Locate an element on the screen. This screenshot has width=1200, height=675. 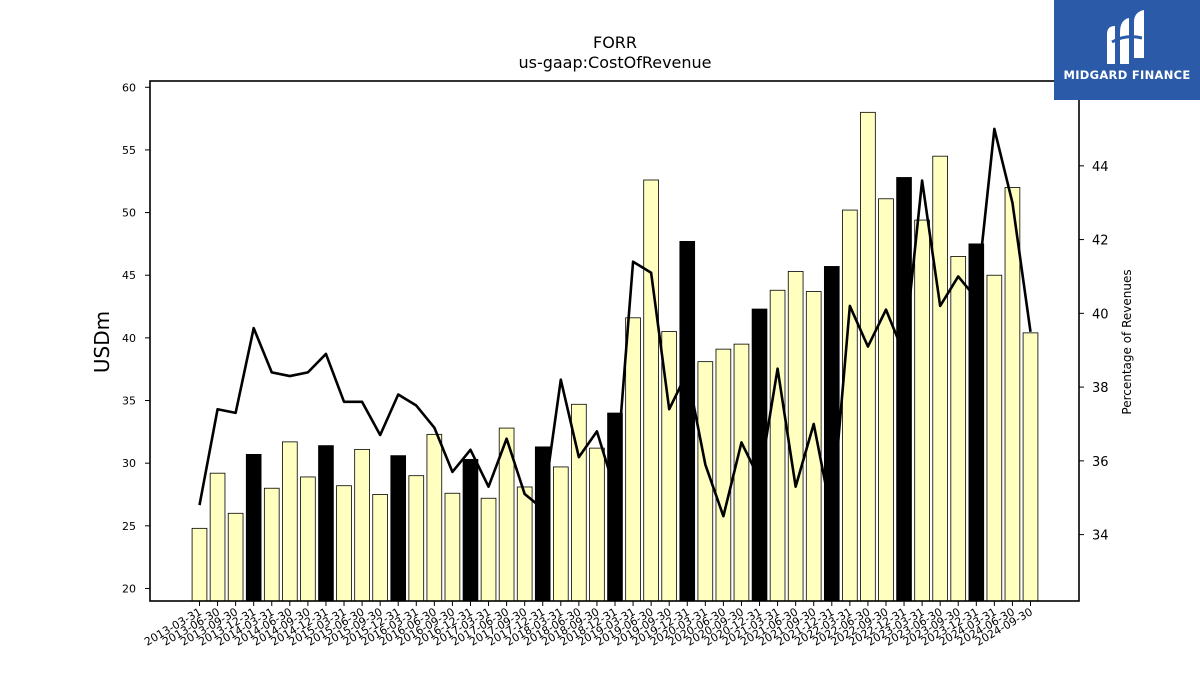
y2-tick-label: 42 is located at coordinates (1100, 241).